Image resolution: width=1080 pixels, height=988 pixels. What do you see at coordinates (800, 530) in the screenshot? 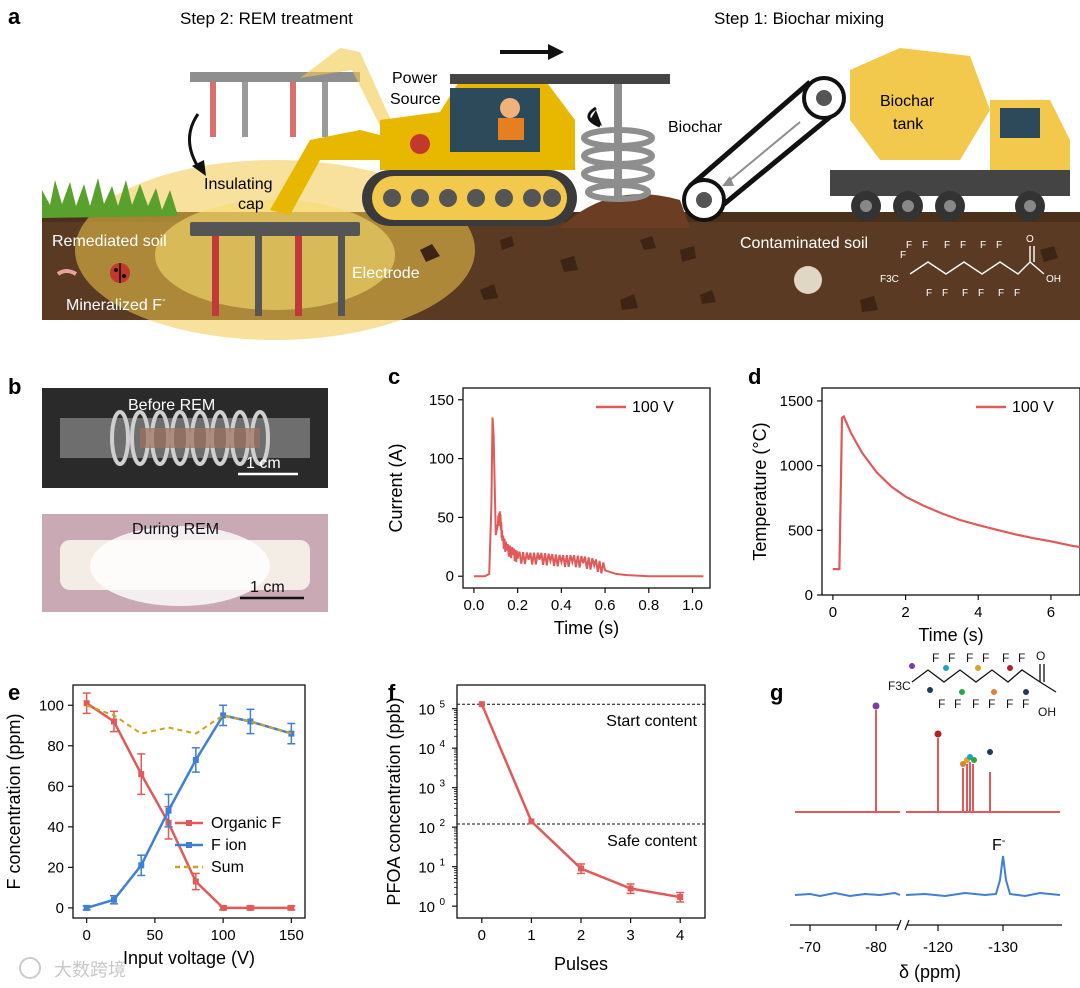
I see `y-tick-label: 500` at bounding box center [800, 530].